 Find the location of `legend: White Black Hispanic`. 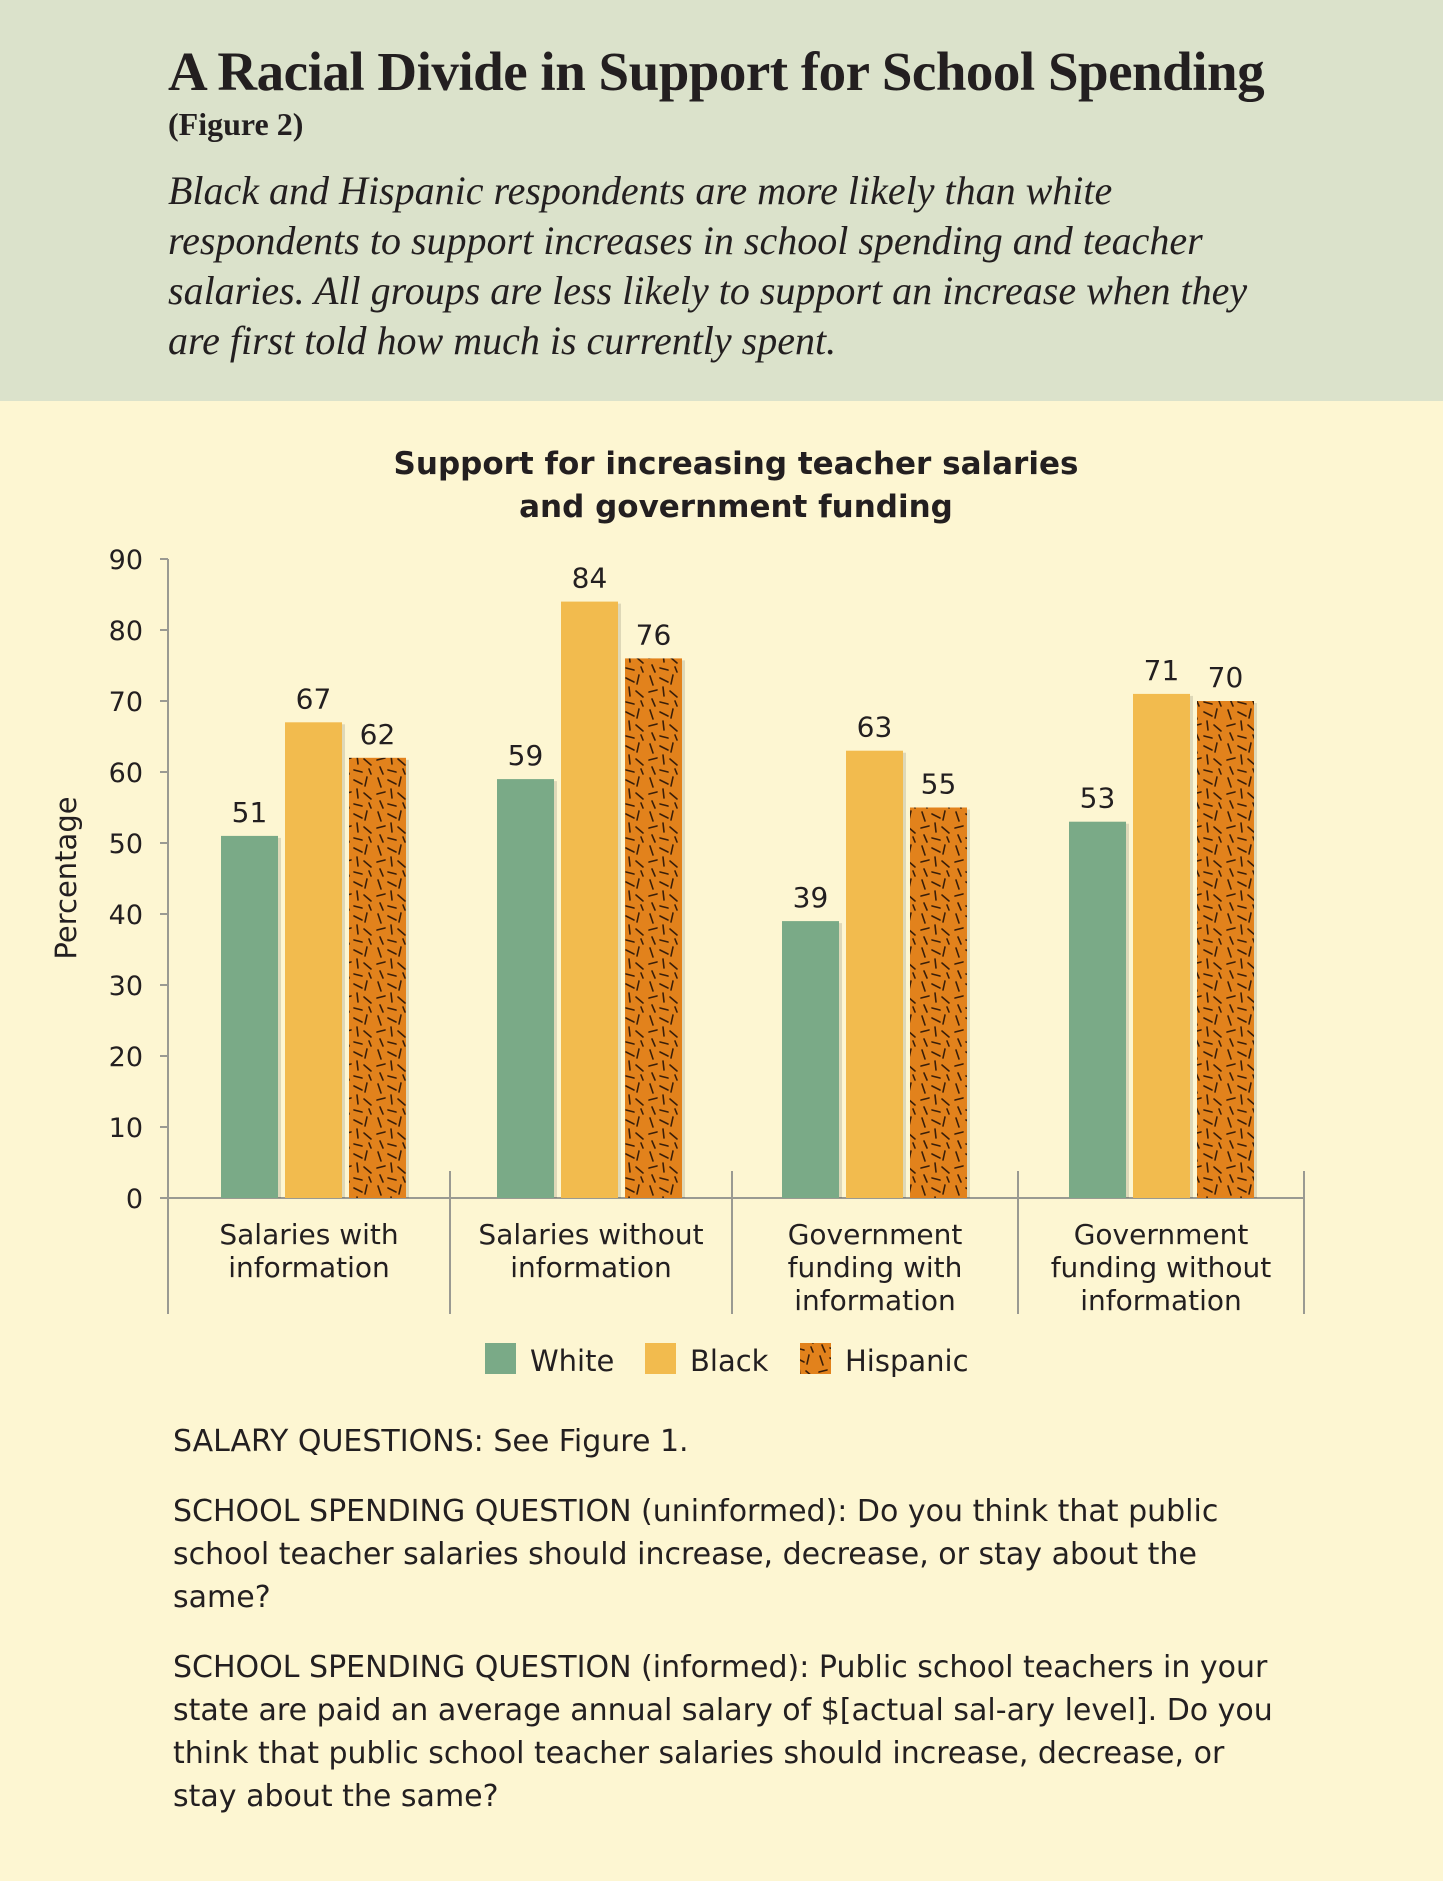

legend: White Black Hispanic is located at coordinates (727, 1360).